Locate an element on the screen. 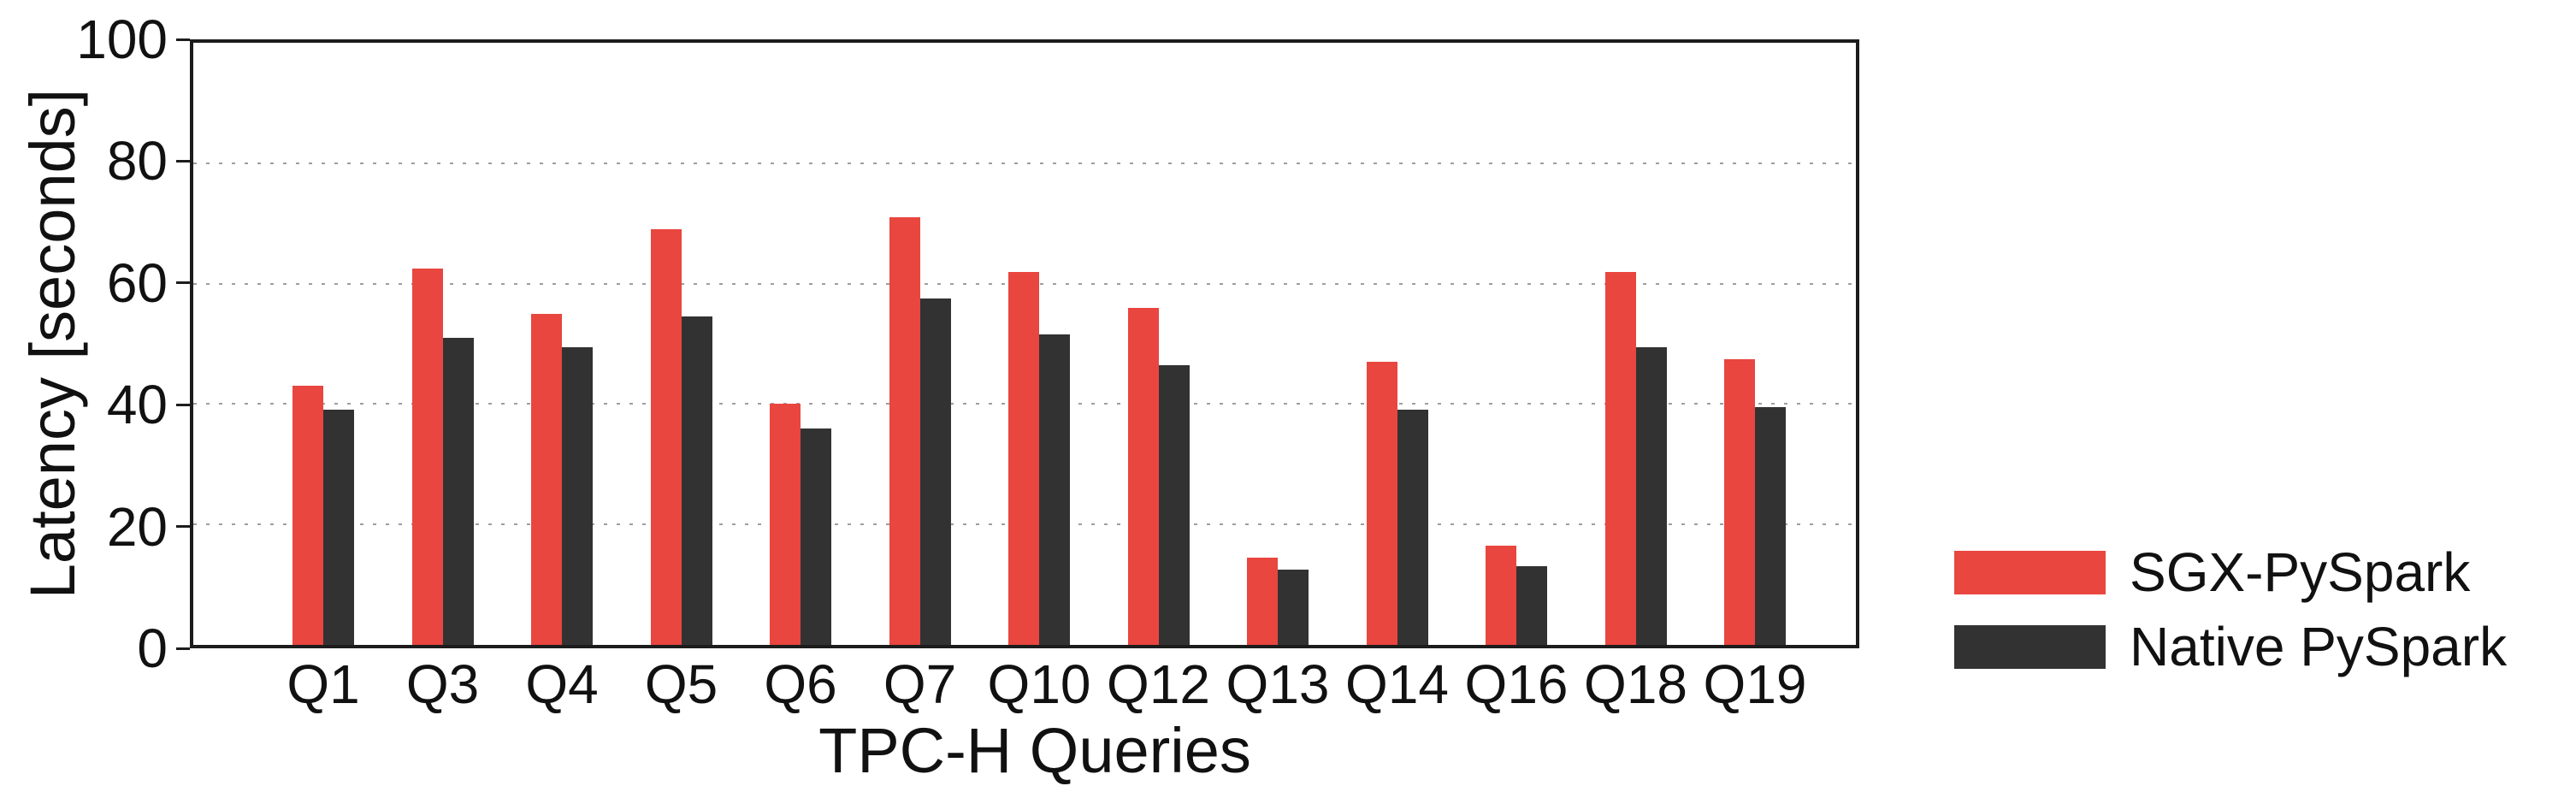  legend-swatch-sgx-pyspark is located at coordinates (2030, 572).